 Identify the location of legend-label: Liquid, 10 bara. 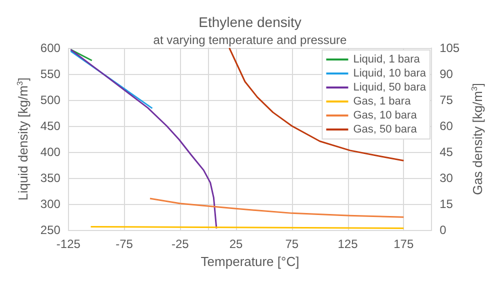
(390, 74).